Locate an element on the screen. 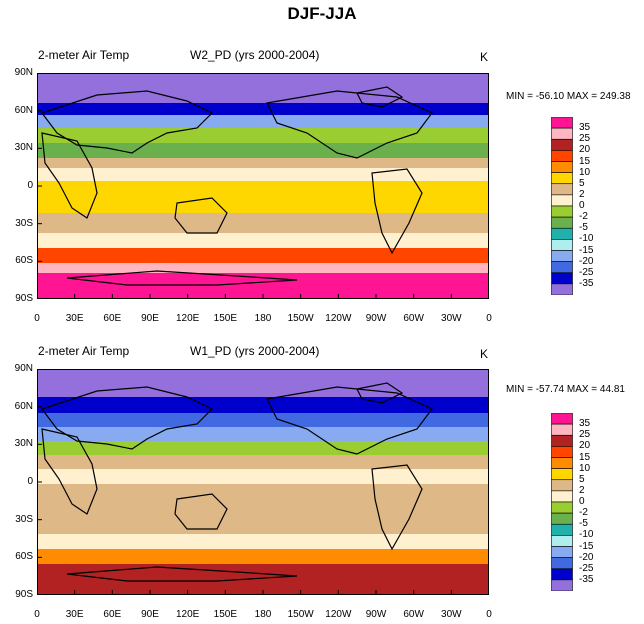 This screenshot has width=644, height=624. colorbar-label: -35 is located at coordinates (586, 283).